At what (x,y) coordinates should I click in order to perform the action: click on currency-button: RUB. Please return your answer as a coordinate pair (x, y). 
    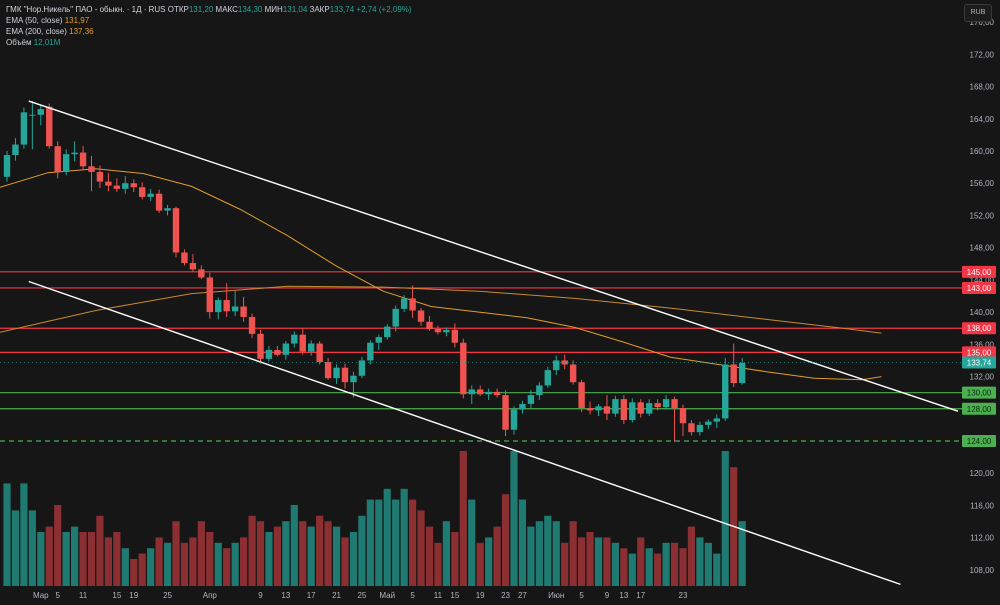
    Looking at the image, I should click on (978, 13).